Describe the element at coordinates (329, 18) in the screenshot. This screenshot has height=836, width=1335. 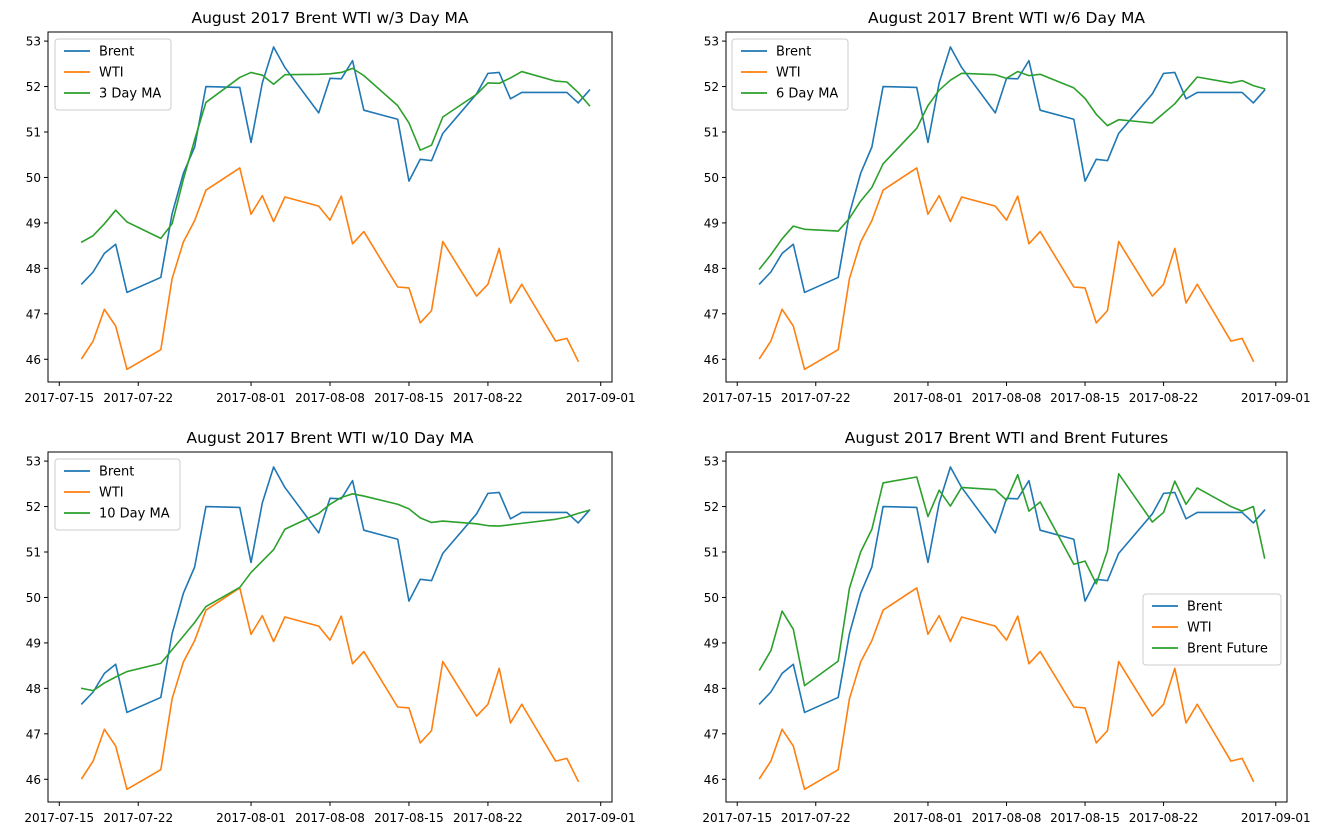
I see `chart-title: August 2017 Brent WTI w/3 Day MA` at that location.